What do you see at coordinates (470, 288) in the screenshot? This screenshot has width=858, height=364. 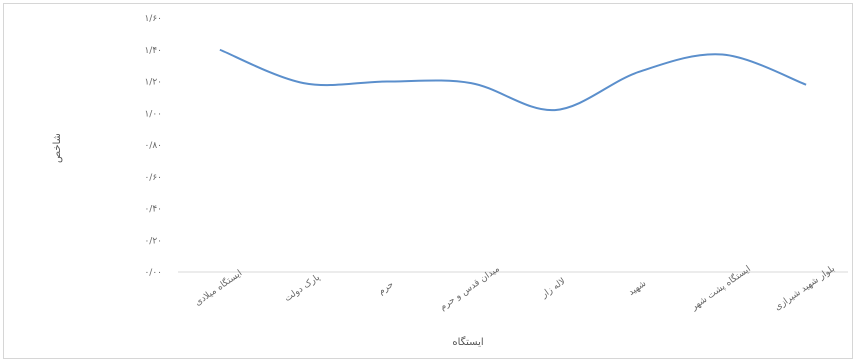 I see `x-tick-label: میدان قدس و حرم` at bounding box center [470, 288].